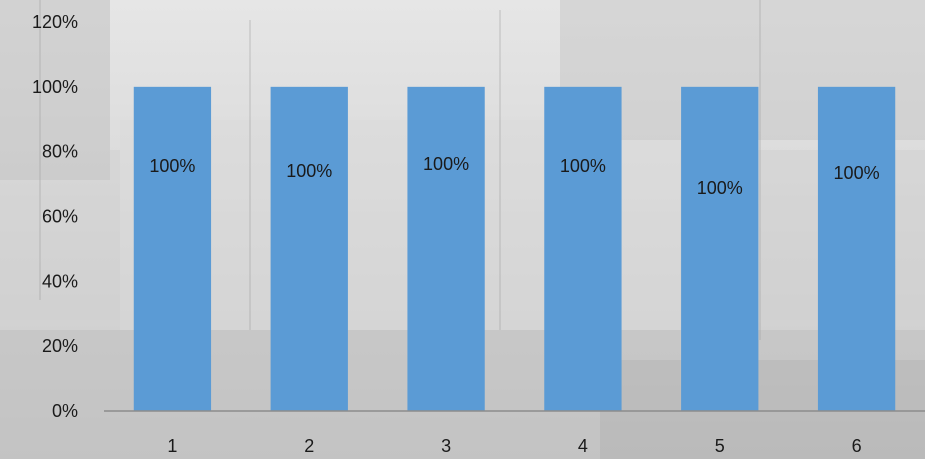 The width and height of the screenshot is (925, 459). Describe the element at coordinates (583, 446) in the screenshot. I see `x-tick-label: 4` at that location.